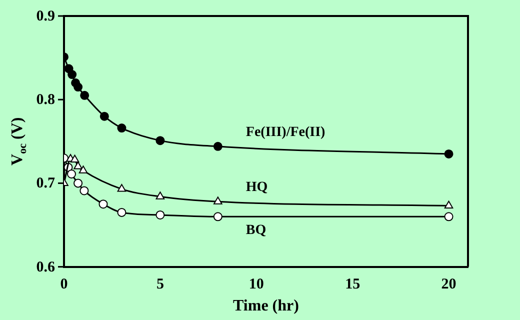 The width and height of the screenshot is (520, 320). Describe the element at coordinates (64, 284) in the screenshot. I see `x-tick-label: 0` at that location.